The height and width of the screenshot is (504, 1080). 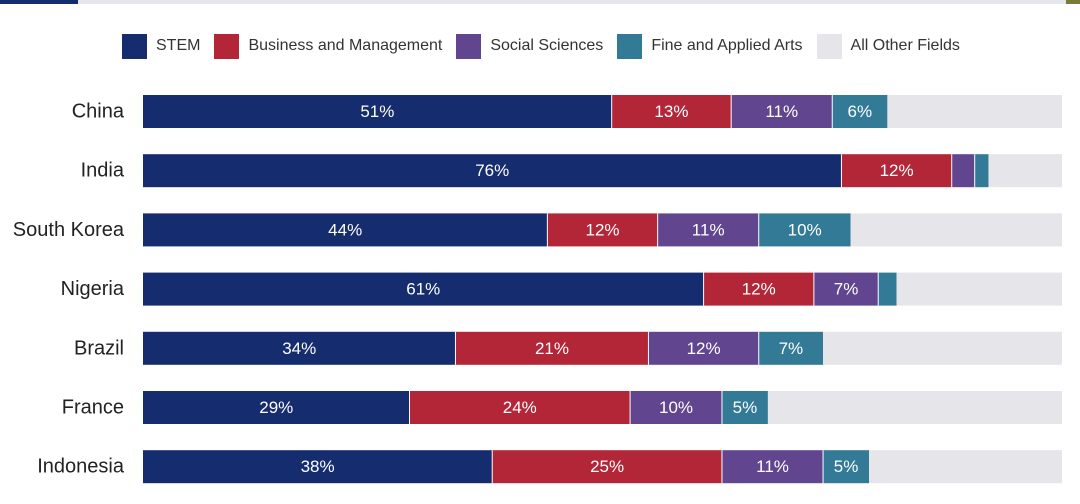 I want to click on data-label-nigeria-business-and-management: 12%, so click(x=759, y=289).